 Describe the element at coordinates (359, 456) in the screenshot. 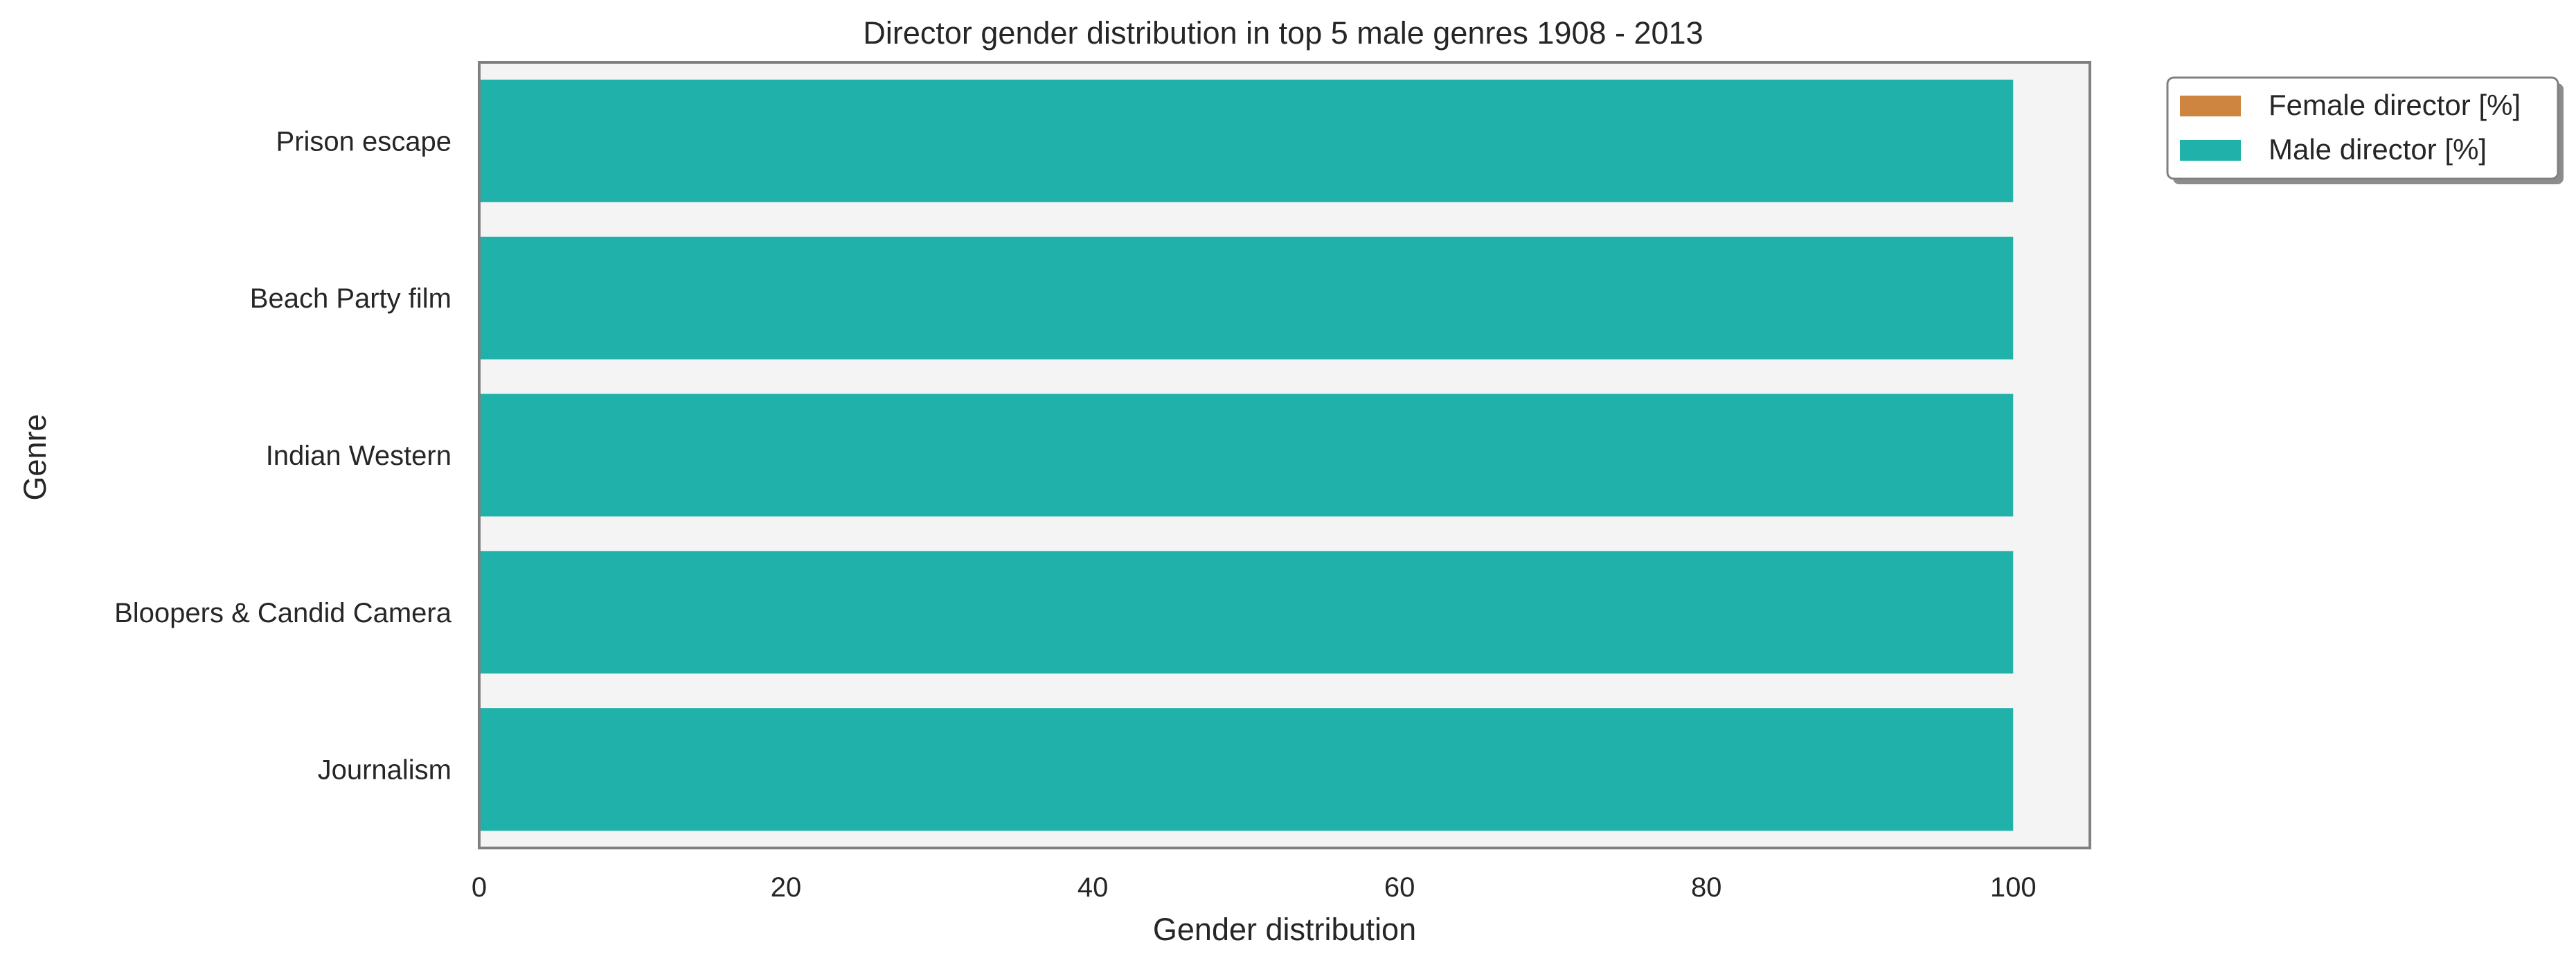

I see `y-tick-label: Indian Western` at that location.